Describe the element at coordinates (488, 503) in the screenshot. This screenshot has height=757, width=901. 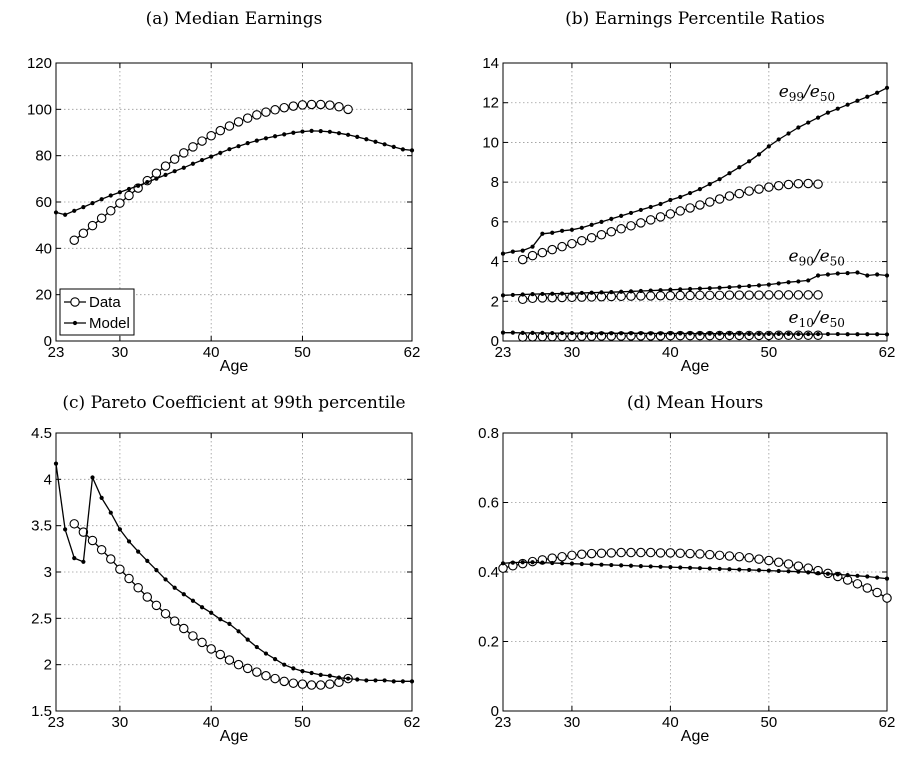
I see `y-tick-label: 0.6` at that location.